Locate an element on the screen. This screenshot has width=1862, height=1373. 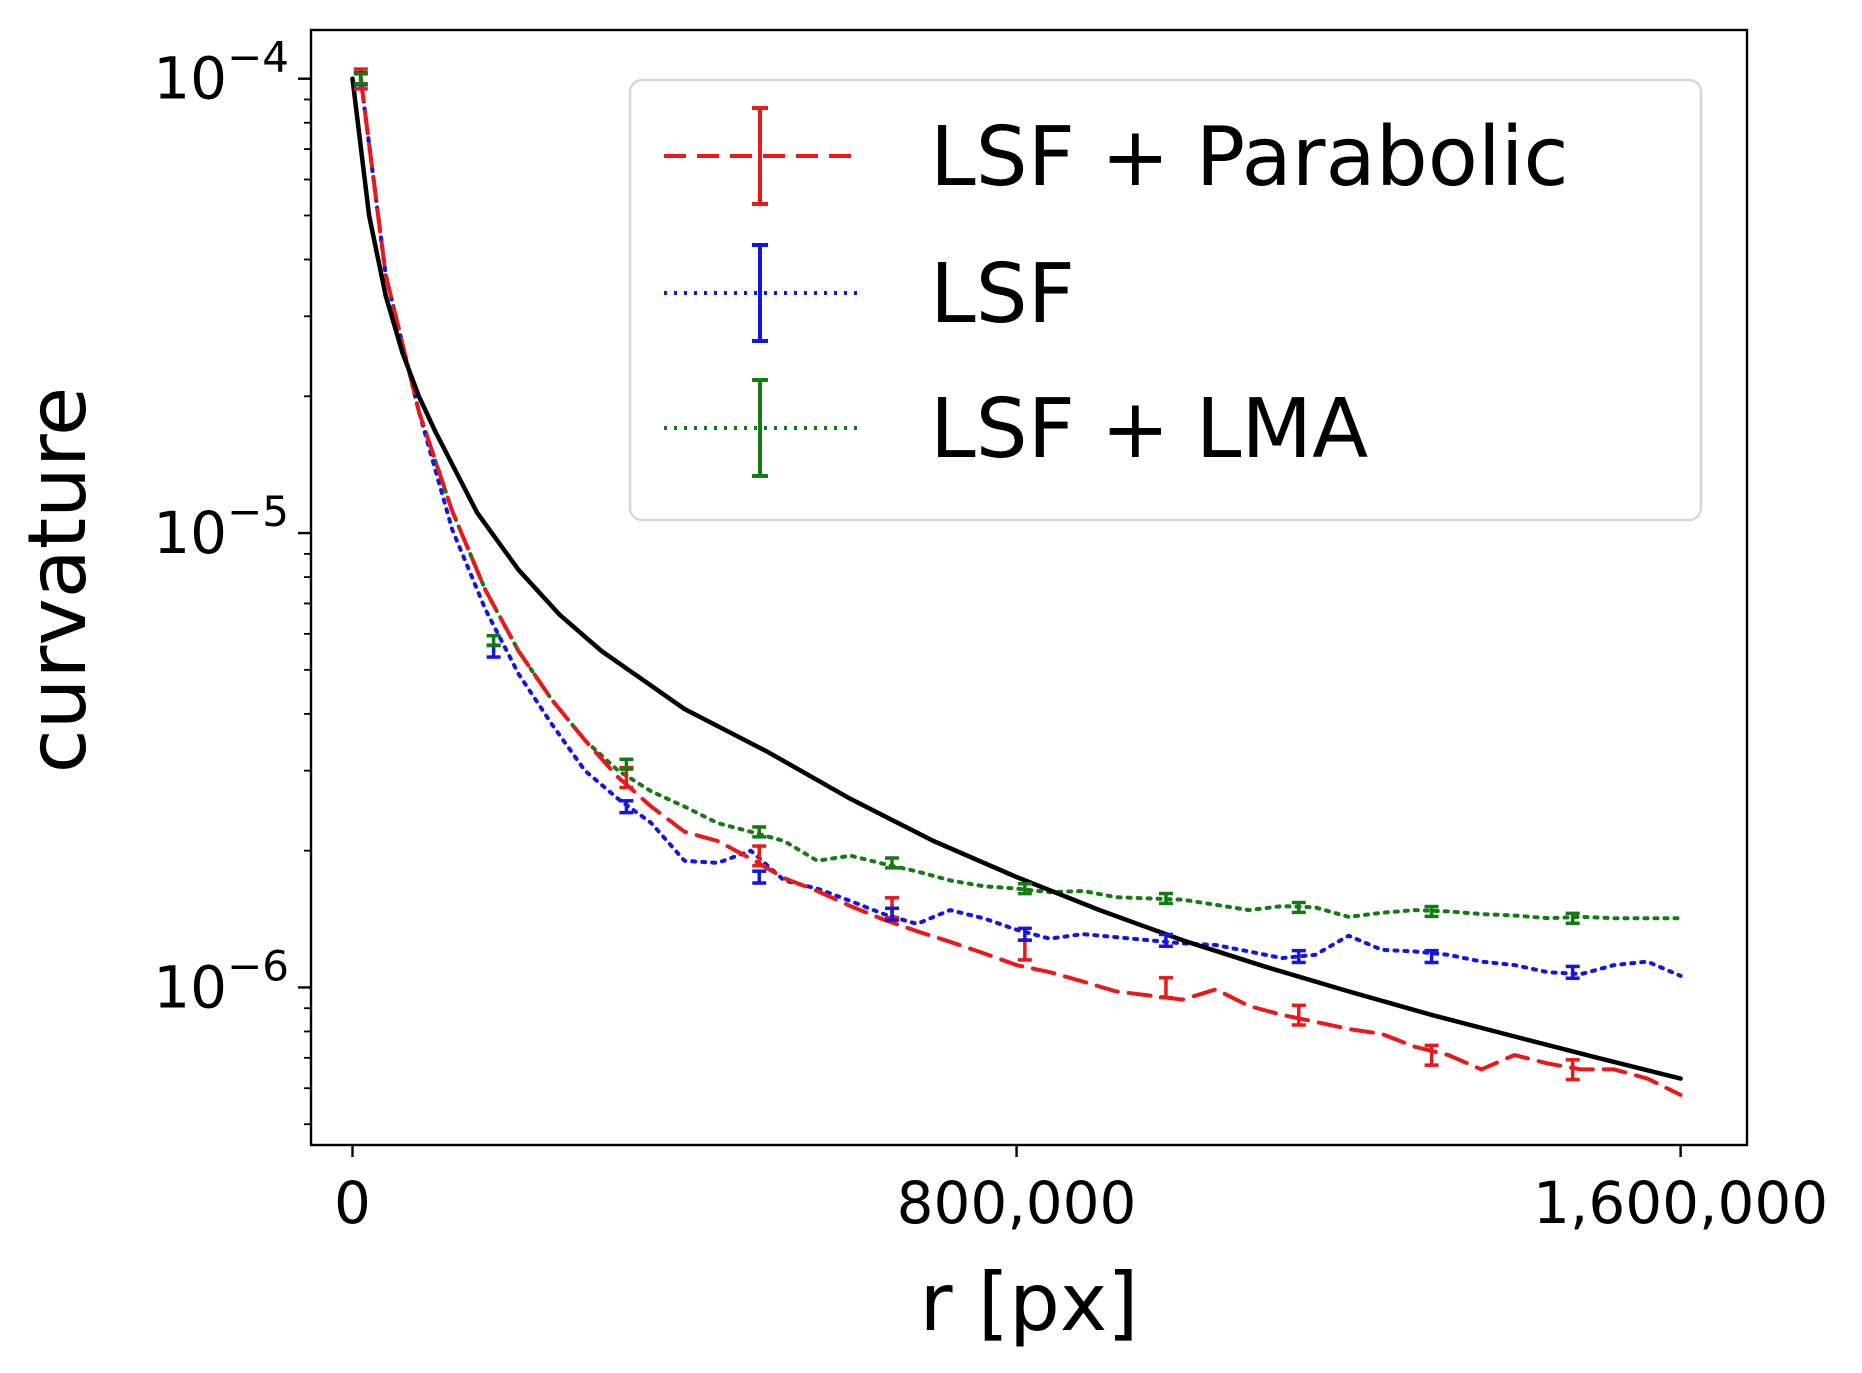
x-tick-label: 0 is located at coordinates (352, 1203).